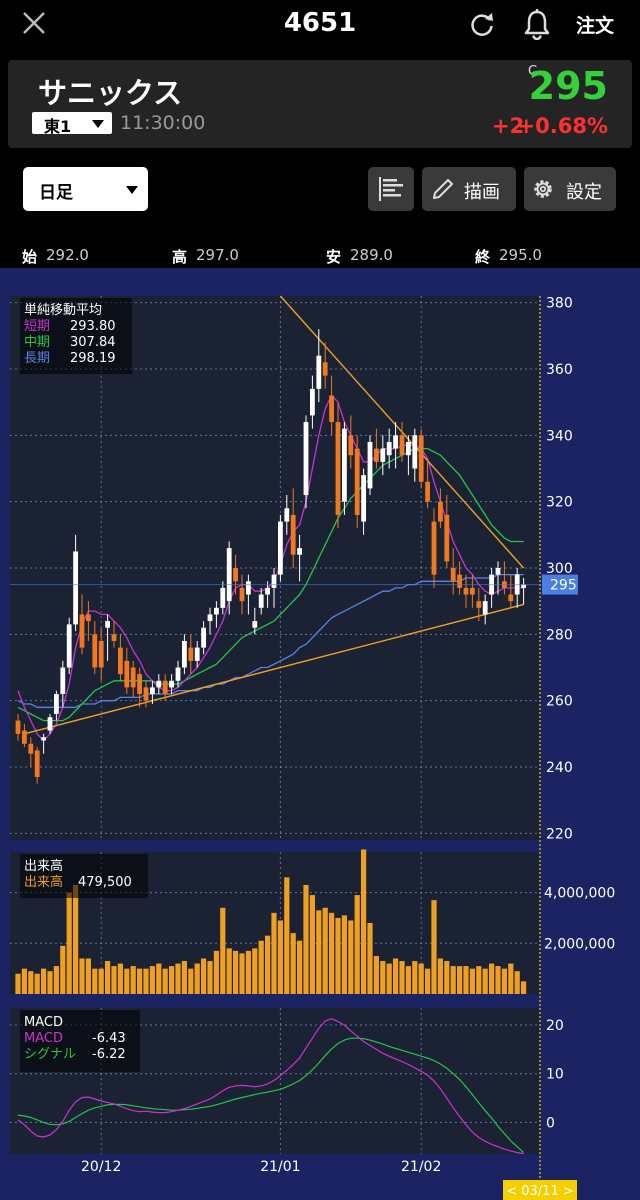 The height and width of the screenshot is (1200, 640). What do you see at coordinates (84, 876) in the screenshot?
I see `volume-legend-box` at bounding box center [84, 876].